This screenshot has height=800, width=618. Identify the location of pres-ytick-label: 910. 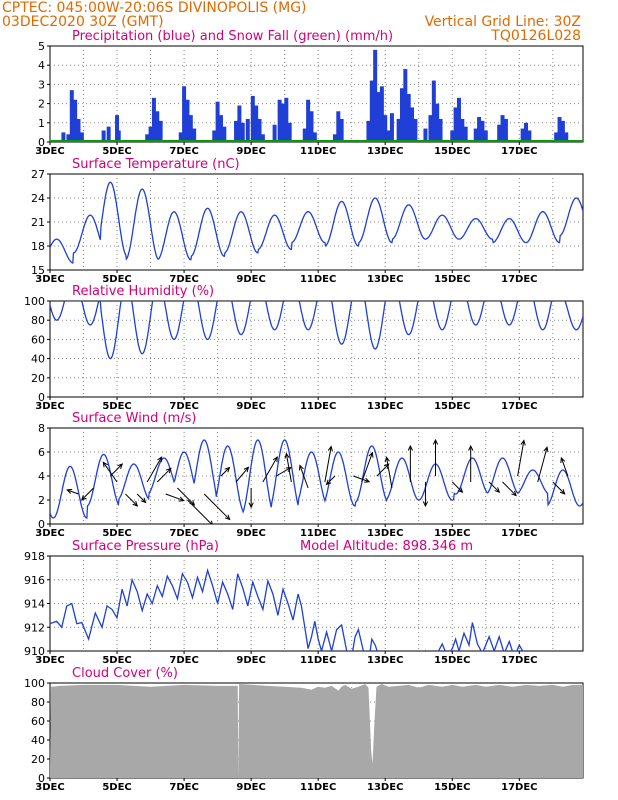
(34, 651).